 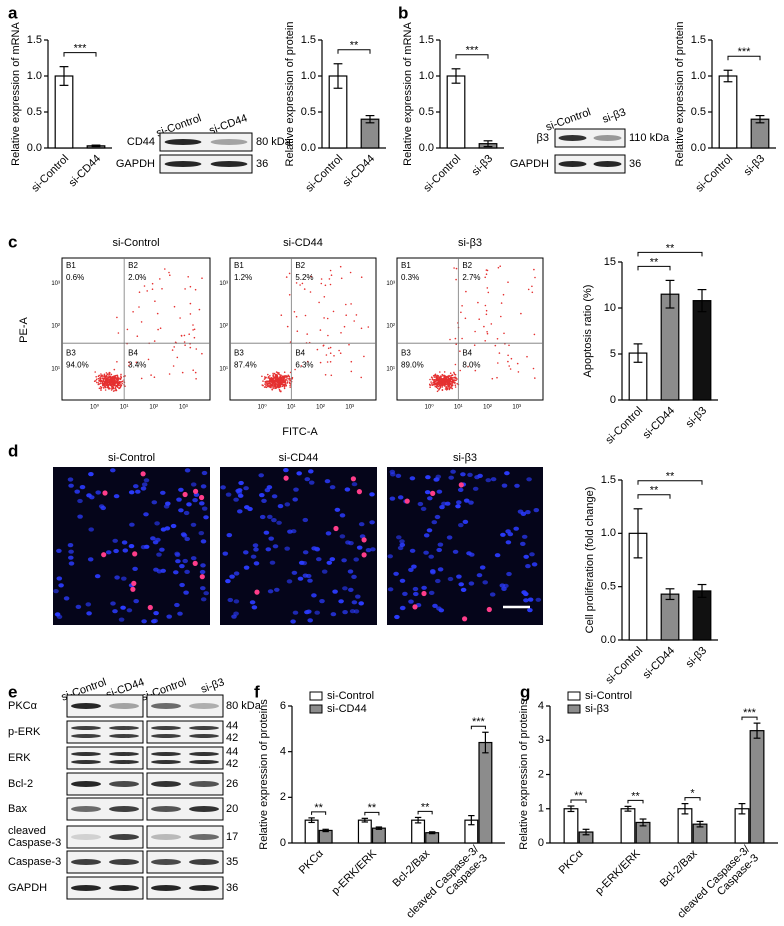 I want to click on y-tick-label: 0.5, so click(x=608, y=587).